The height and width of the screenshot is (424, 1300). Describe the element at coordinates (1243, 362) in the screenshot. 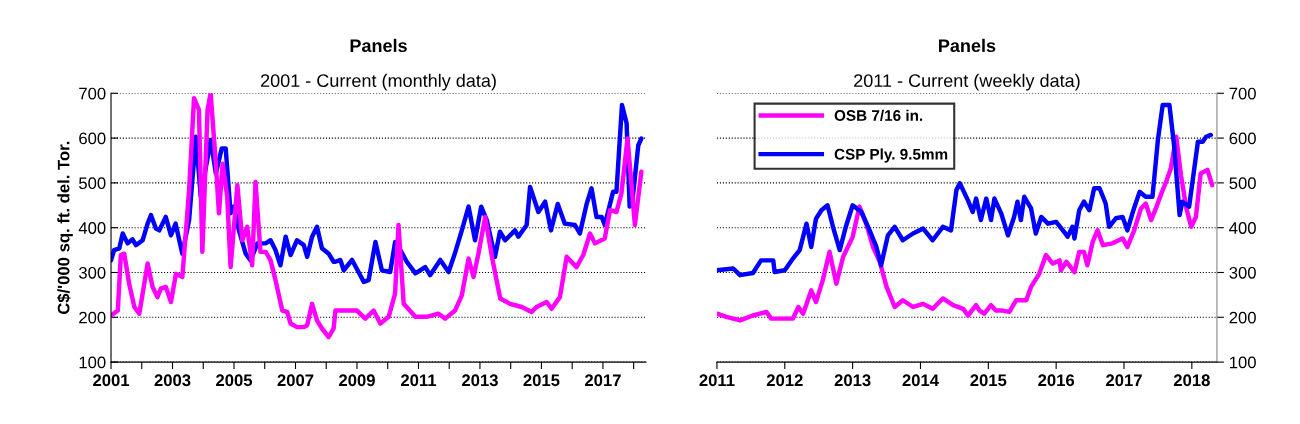

I see `y2-tick-label: 100` at that location.